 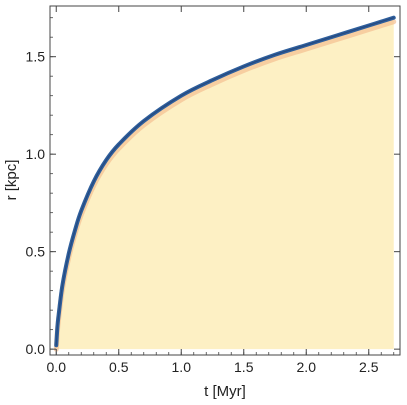 What do you see at coordinates (11, 180) in the screenshot?
I see `y-axis-label: r [kpc]` at bounding box center [11, 180].